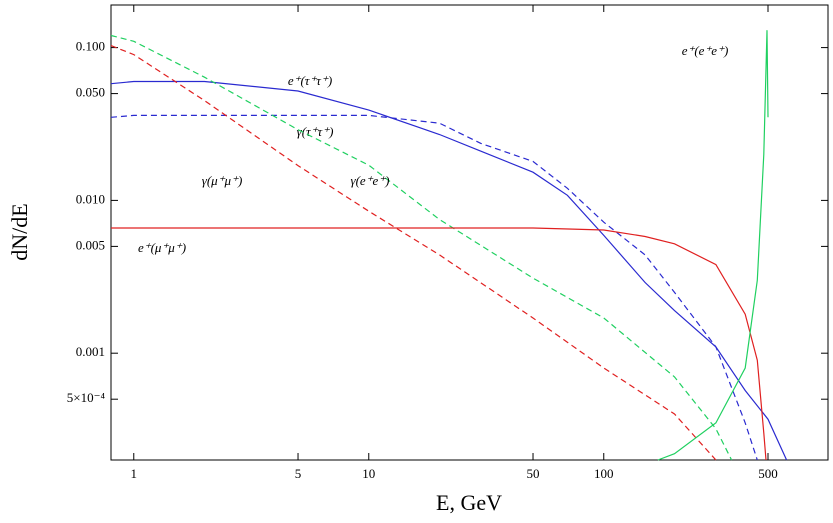 The image size is (833, 523). I want to click on y-tick-label: 0.050, so click(90, 92).